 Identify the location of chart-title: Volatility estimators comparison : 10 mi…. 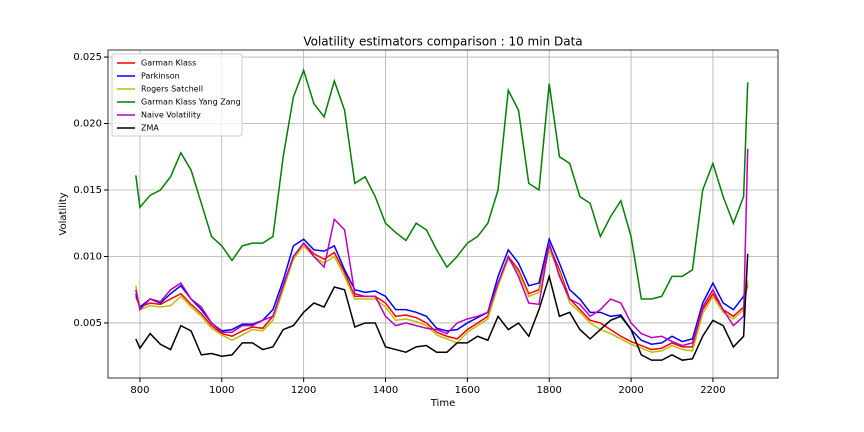
(442, 42).